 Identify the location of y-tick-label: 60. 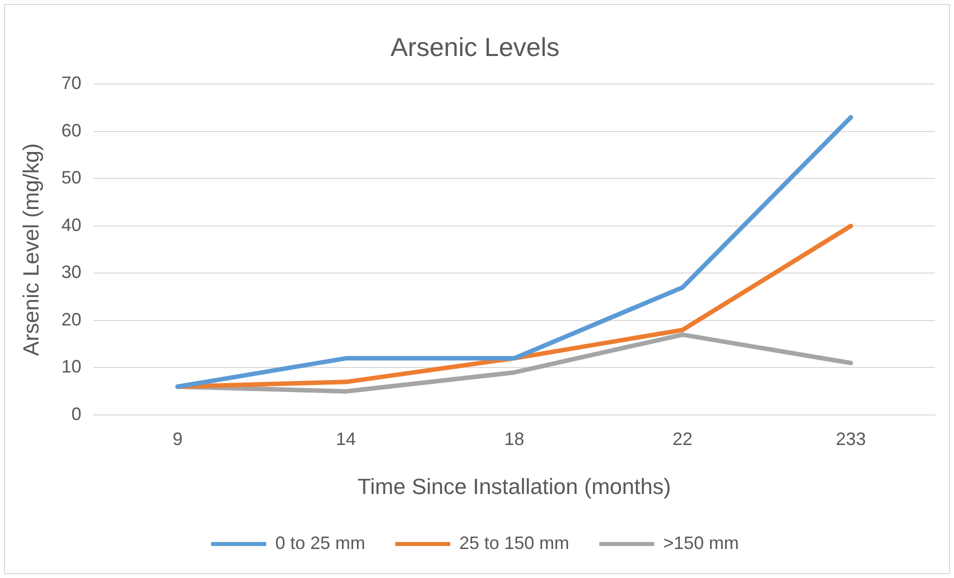
(71, 130).